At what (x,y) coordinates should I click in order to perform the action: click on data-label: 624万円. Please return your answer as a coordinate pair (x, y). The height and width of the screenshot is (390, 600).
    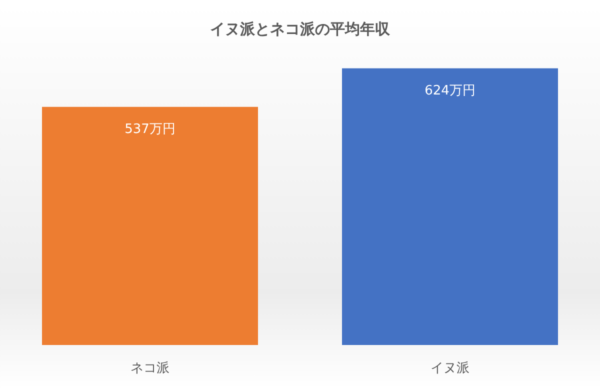
    Looking at the image, I should click on (450, 90).